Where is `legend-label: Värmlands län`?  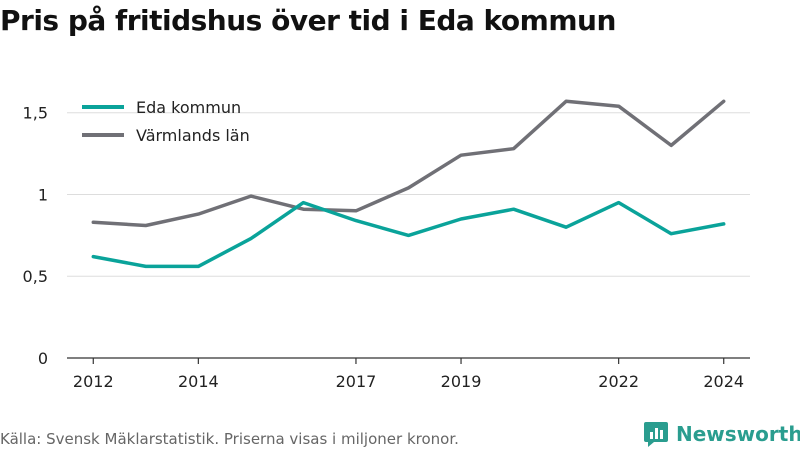 legend-label: Värmlands län is located at coordinates (193, 135).